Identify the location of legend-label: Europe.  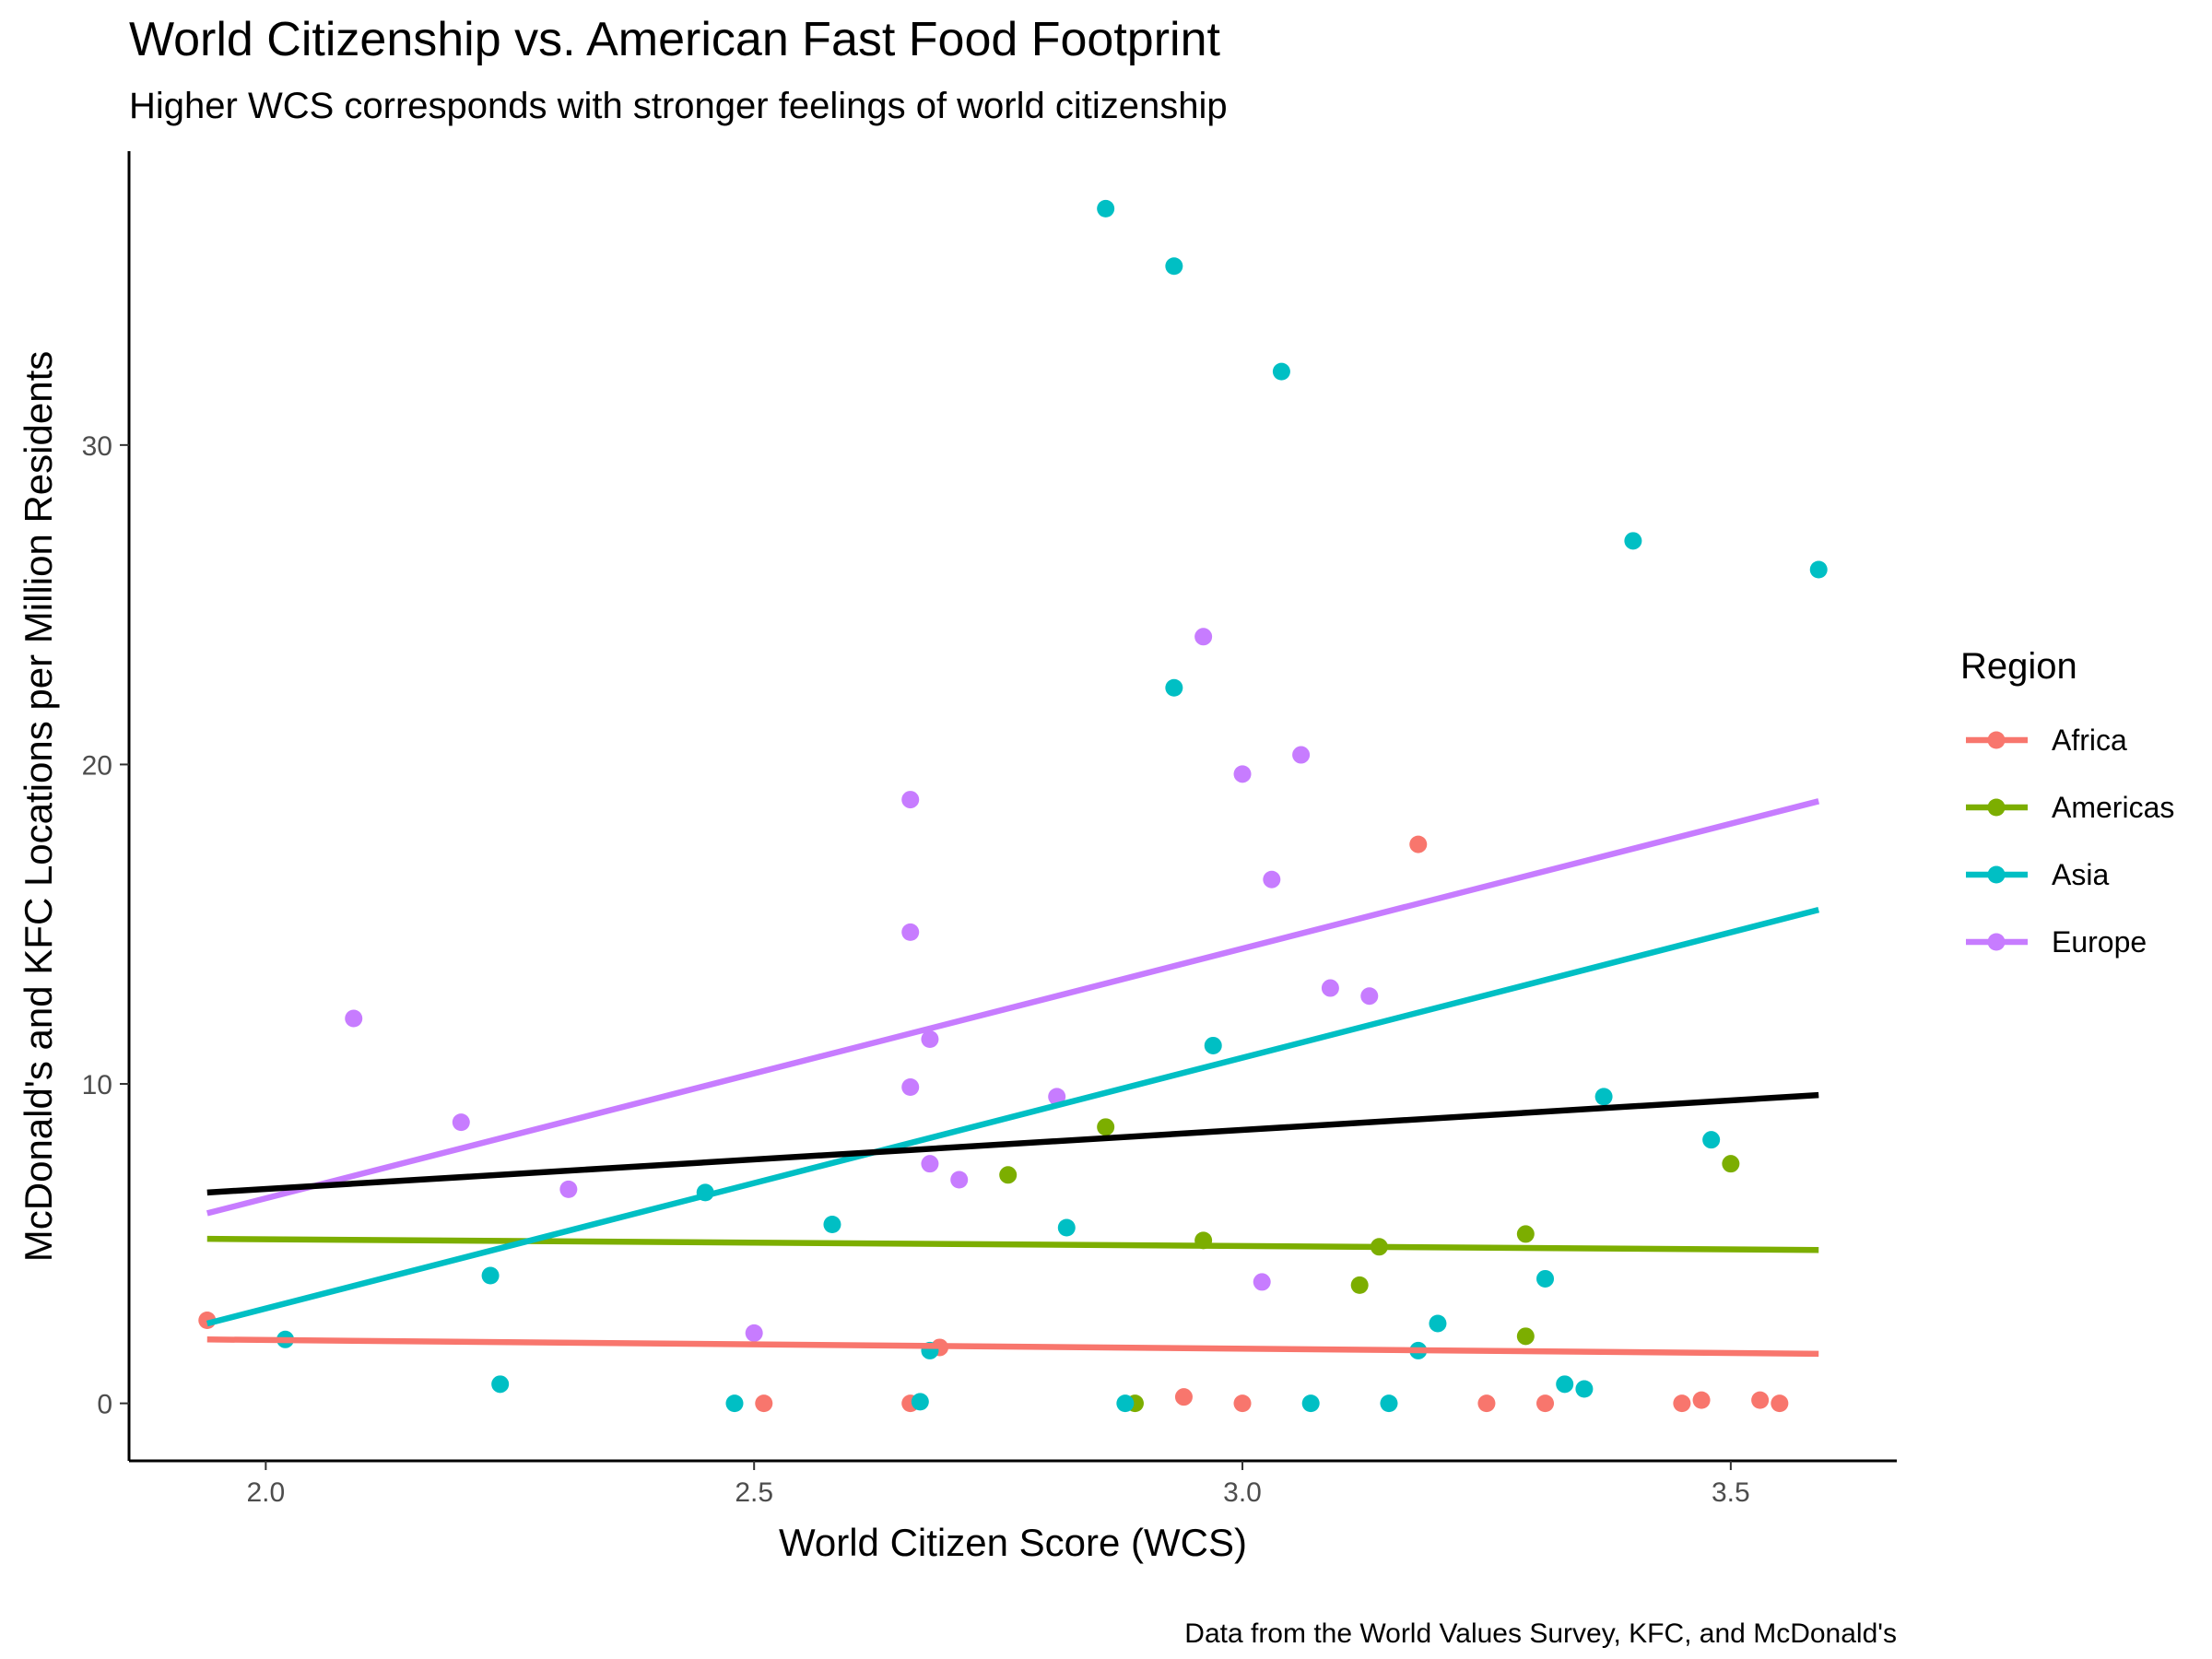
(2099, 942).